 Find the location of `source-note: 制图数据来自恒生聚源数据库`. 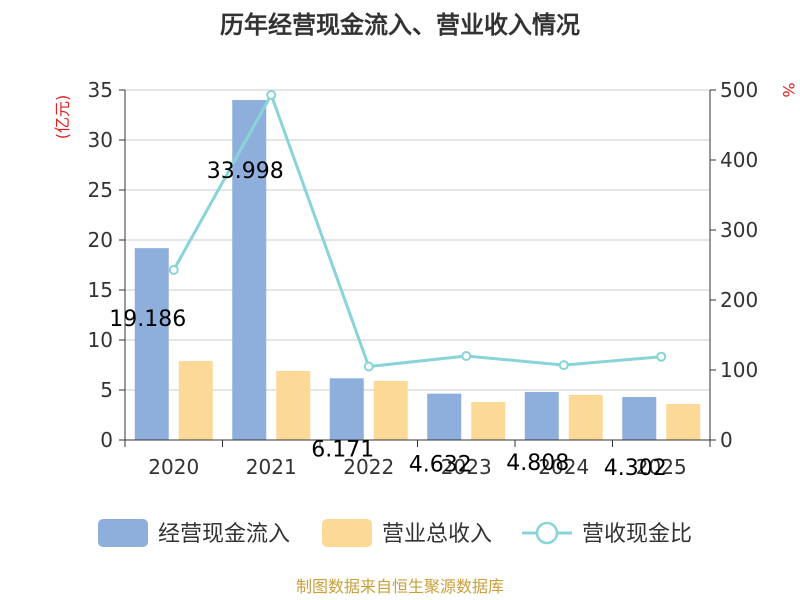

source-note: 制图数据来自恒生聚源数据库 is located at coordinates (400, 586).